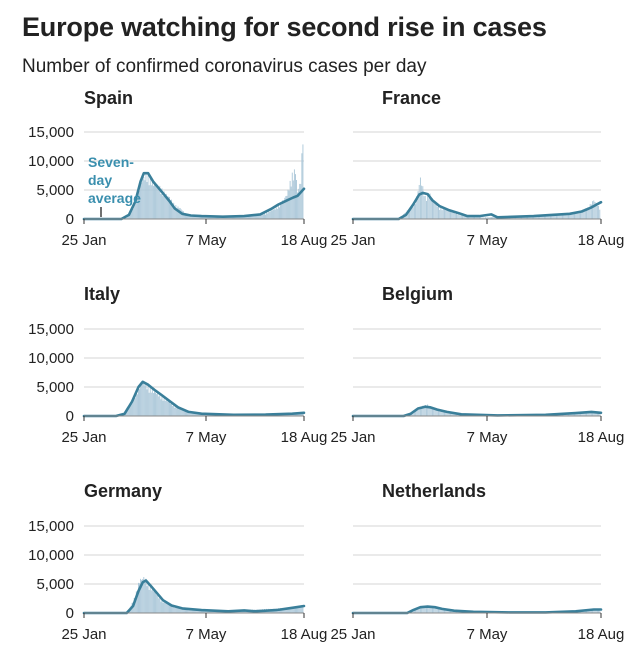 The image size is (643, 659). What do you see at coordinates (123, 491) in the screenshot?
I see `panel-title: Germany` at bounding box center [123, 491].